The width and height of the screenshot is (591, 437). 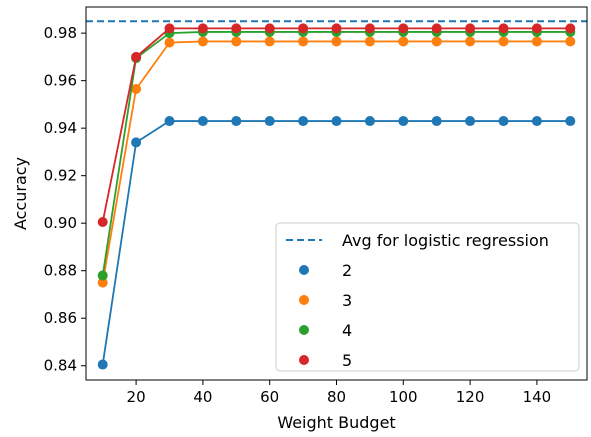 What do you see at coordinates (347, 330) in the screenshot?
I see `legend-label-4: 4` at bounding box center [347, 330].